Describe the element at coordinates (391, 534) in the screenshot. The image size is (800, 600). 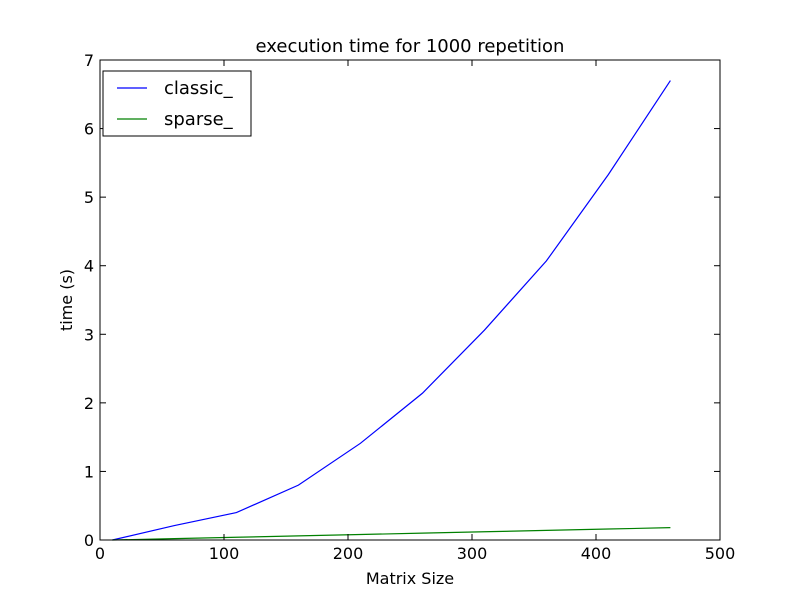
I see `series-line-sparse` at that location.